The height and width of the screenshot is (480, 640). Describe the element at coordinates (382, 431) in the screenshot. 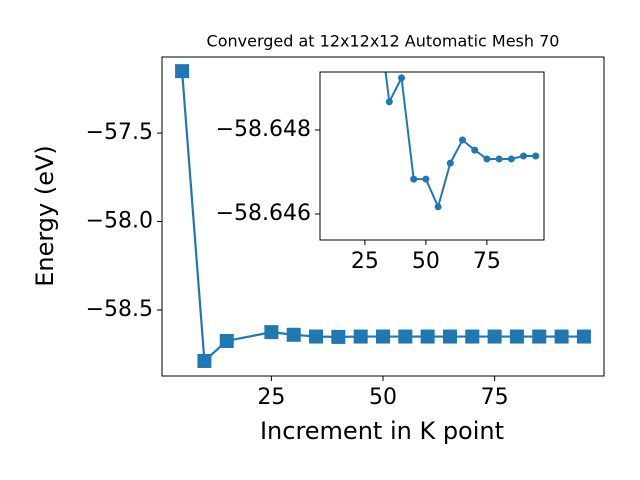

I see `x-axis-label: Increment in K point` at that location.